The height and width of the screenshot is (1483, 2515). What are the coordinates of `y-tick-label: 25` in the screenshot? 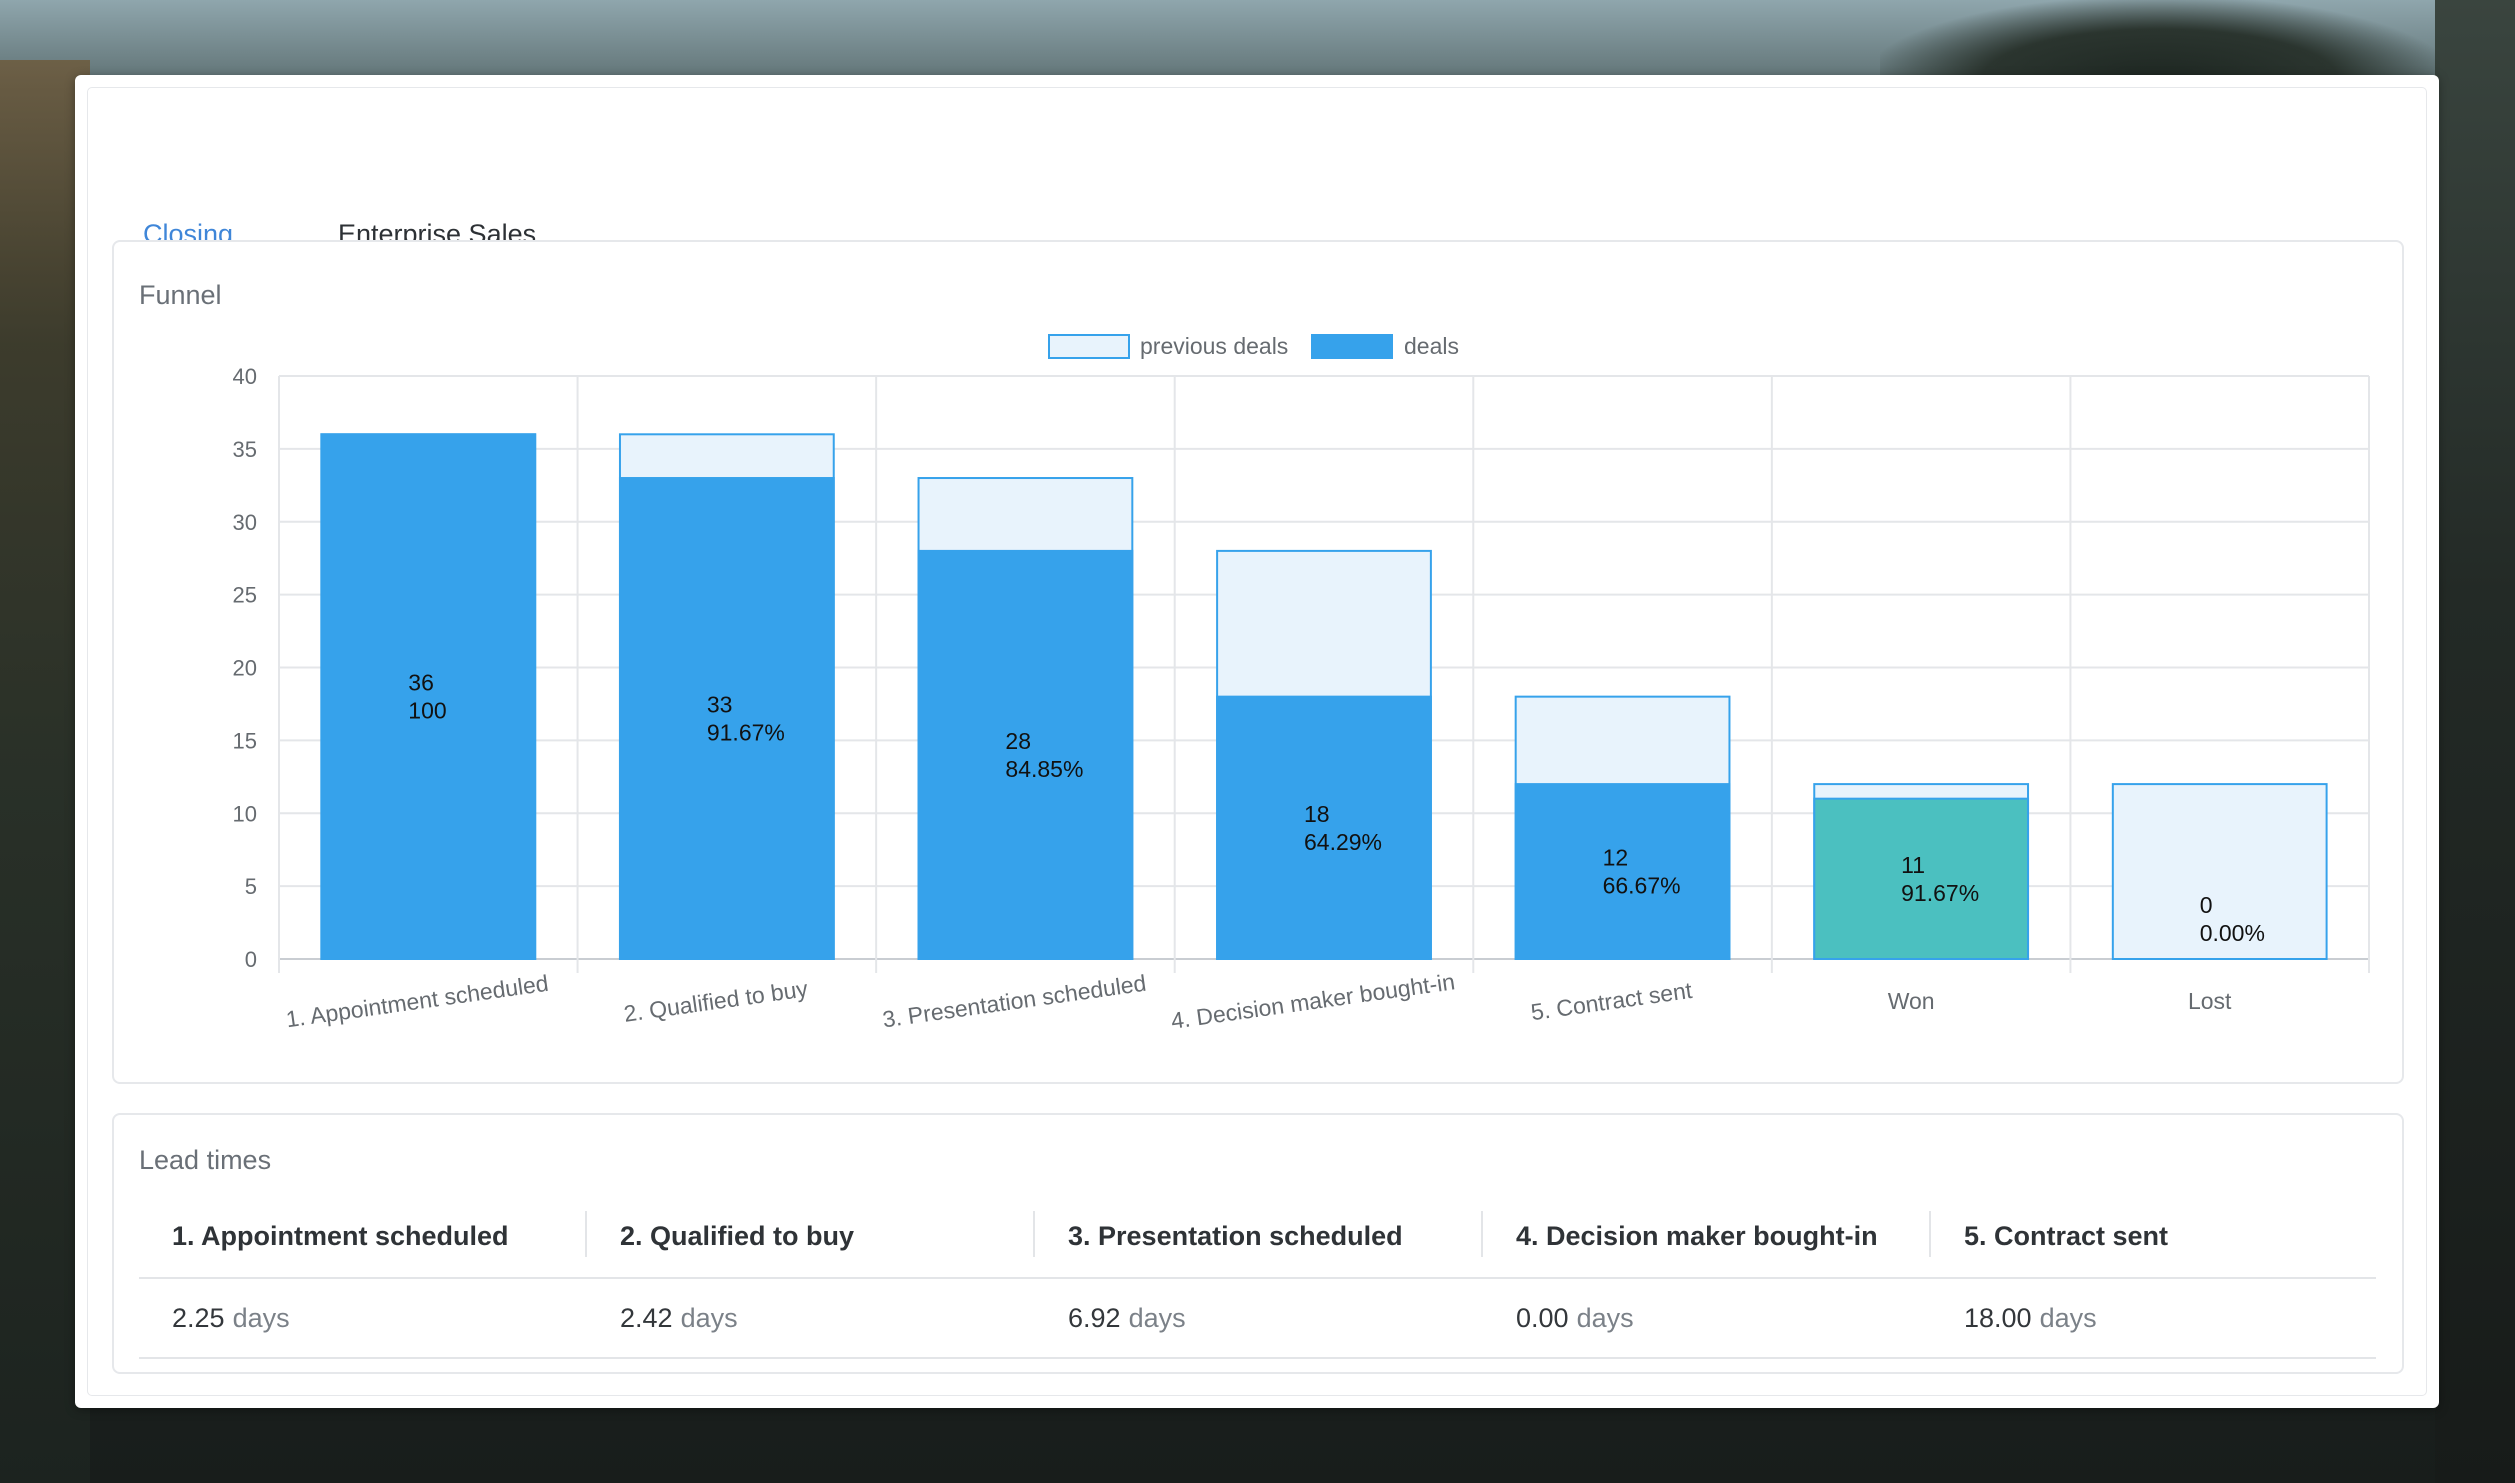 It's located at (245, 595).